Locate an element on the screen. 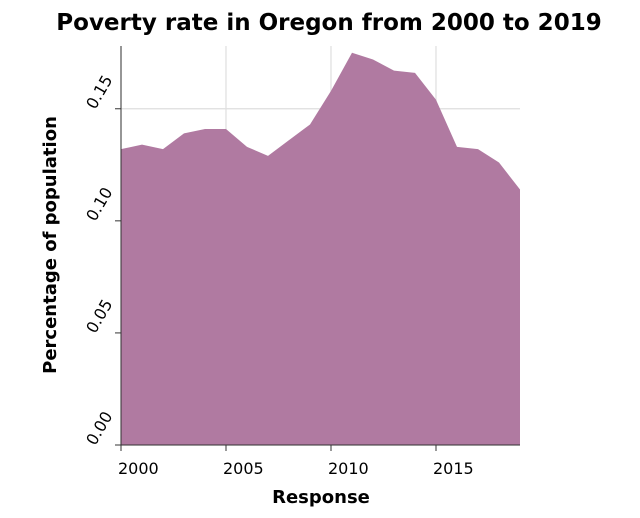  y-axis-label: Percentage of population is located at coordinates (50, 245).